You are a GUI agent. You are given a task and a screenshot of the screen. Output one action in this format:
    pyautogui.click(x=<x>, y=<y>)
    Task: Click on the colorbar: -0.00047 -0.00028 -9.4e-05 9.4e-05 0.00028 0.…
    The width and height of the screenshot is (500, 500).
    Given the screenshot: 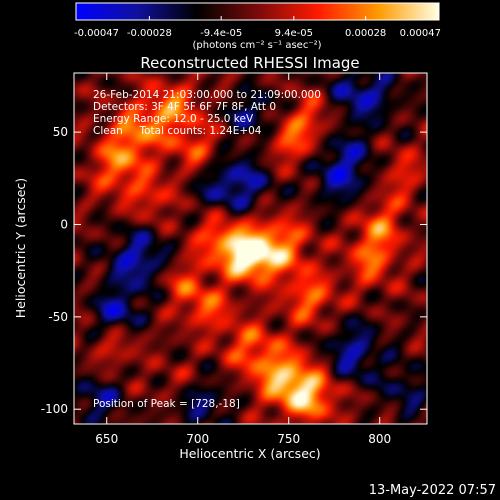 What is the action you would take?
    pyautogui.click(x=257, y=26)
    